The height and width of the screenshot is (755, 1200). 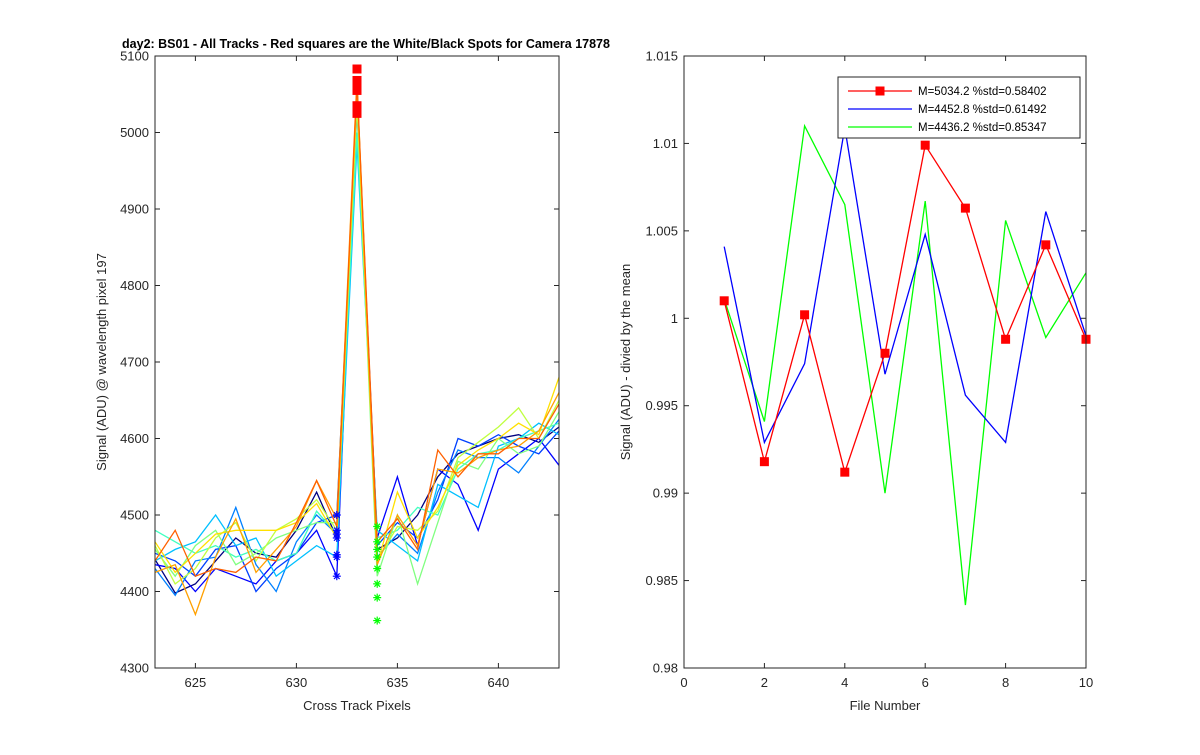 I want to click on left-marker-group, so click(x=357, y=344).